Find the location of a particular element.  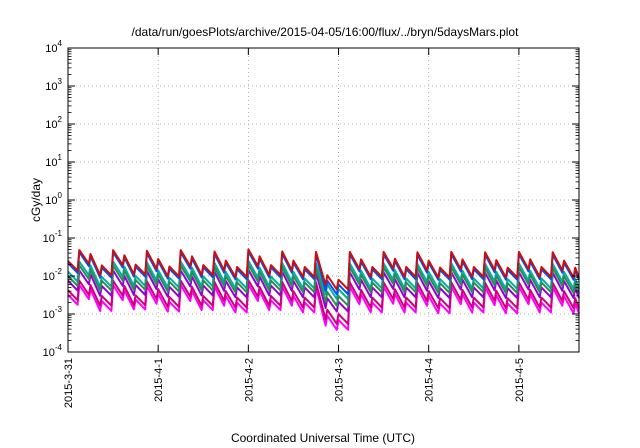

x-tick-label: 2015-4-1 is located at coordinates (159, 380).